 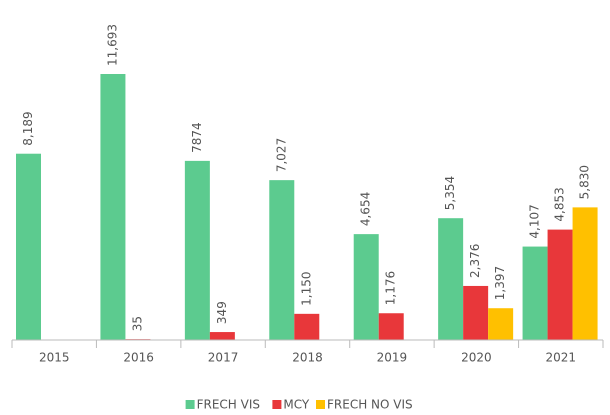 I want to click on x-tick-label: 2021, so click(x=561, y=358).